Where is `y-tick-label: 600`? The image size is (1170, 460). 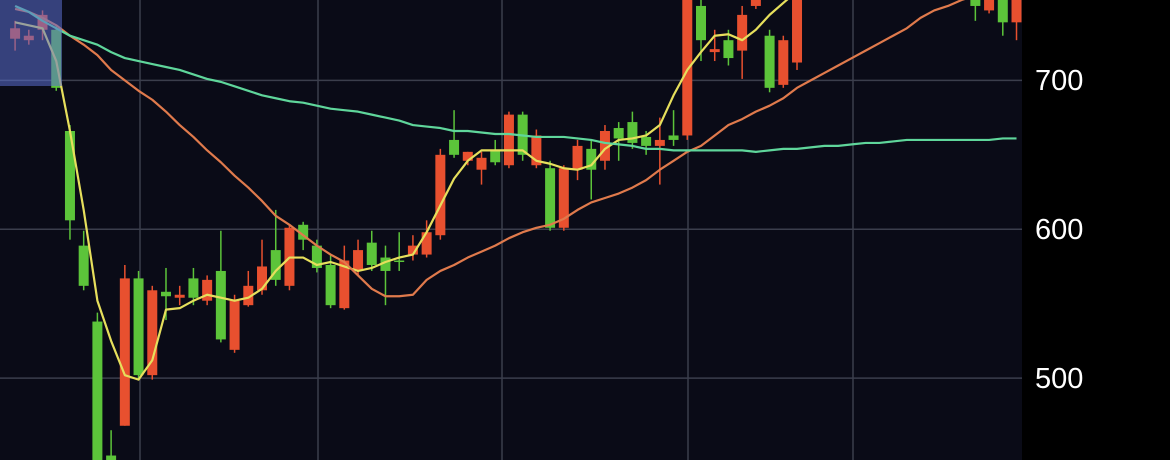
y-tick-label: 600 is located at coordinates (1059, 230).